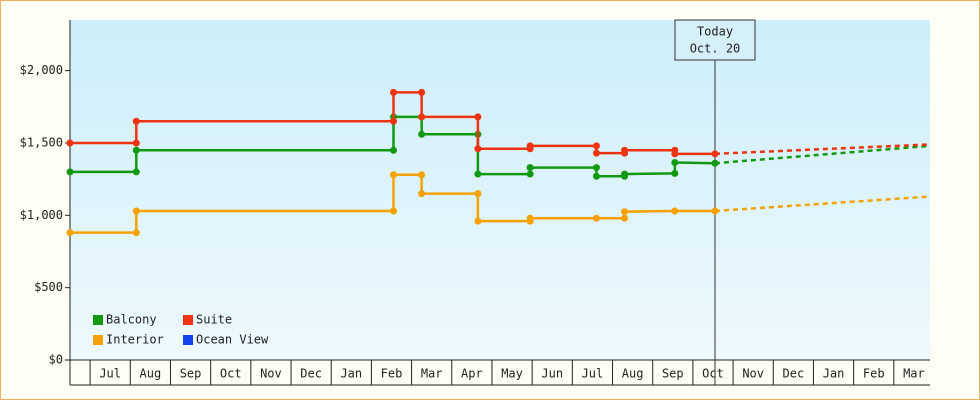 The width and height of the screenshot is (980, 400). What do you see at coordinates (512, 374) in the screenshot?
I see `x-tick-label: May` at bounding box center [512, 374].